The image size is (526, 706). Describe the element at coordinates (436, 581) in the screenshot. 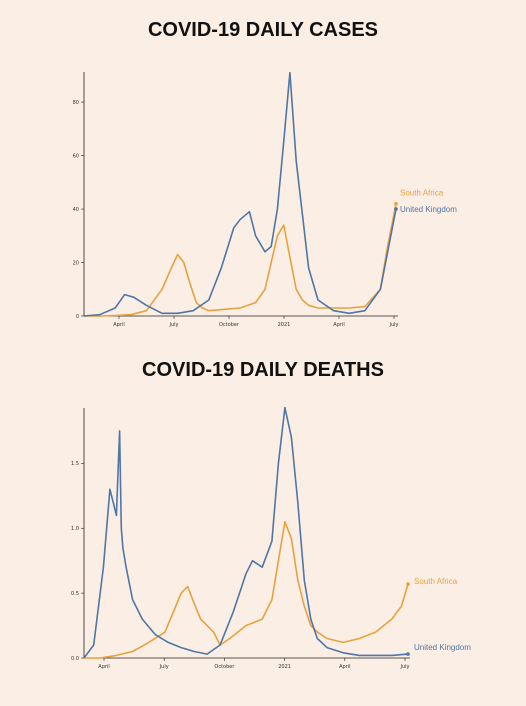

I see `deaths-series-label-south-africa: South Africa` at that location.